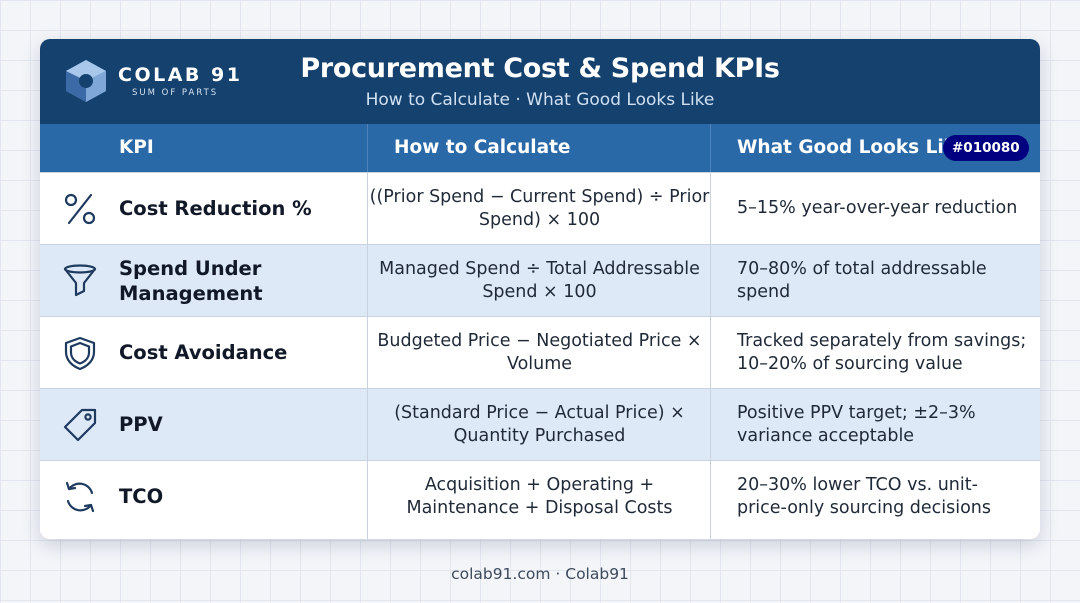 The width and height of the screenshot is (1080, 603). What do you see at coordinates (877, 208) in the screenshot?
I see `kpi-benchmark: 5–15% year-over-year reduction` at bounding box center [877, 208].